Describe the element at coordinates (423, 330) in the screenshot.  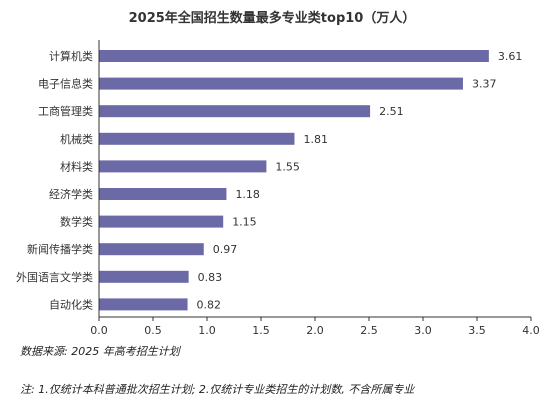
I see `x-tick-label: 3.0` at that location.